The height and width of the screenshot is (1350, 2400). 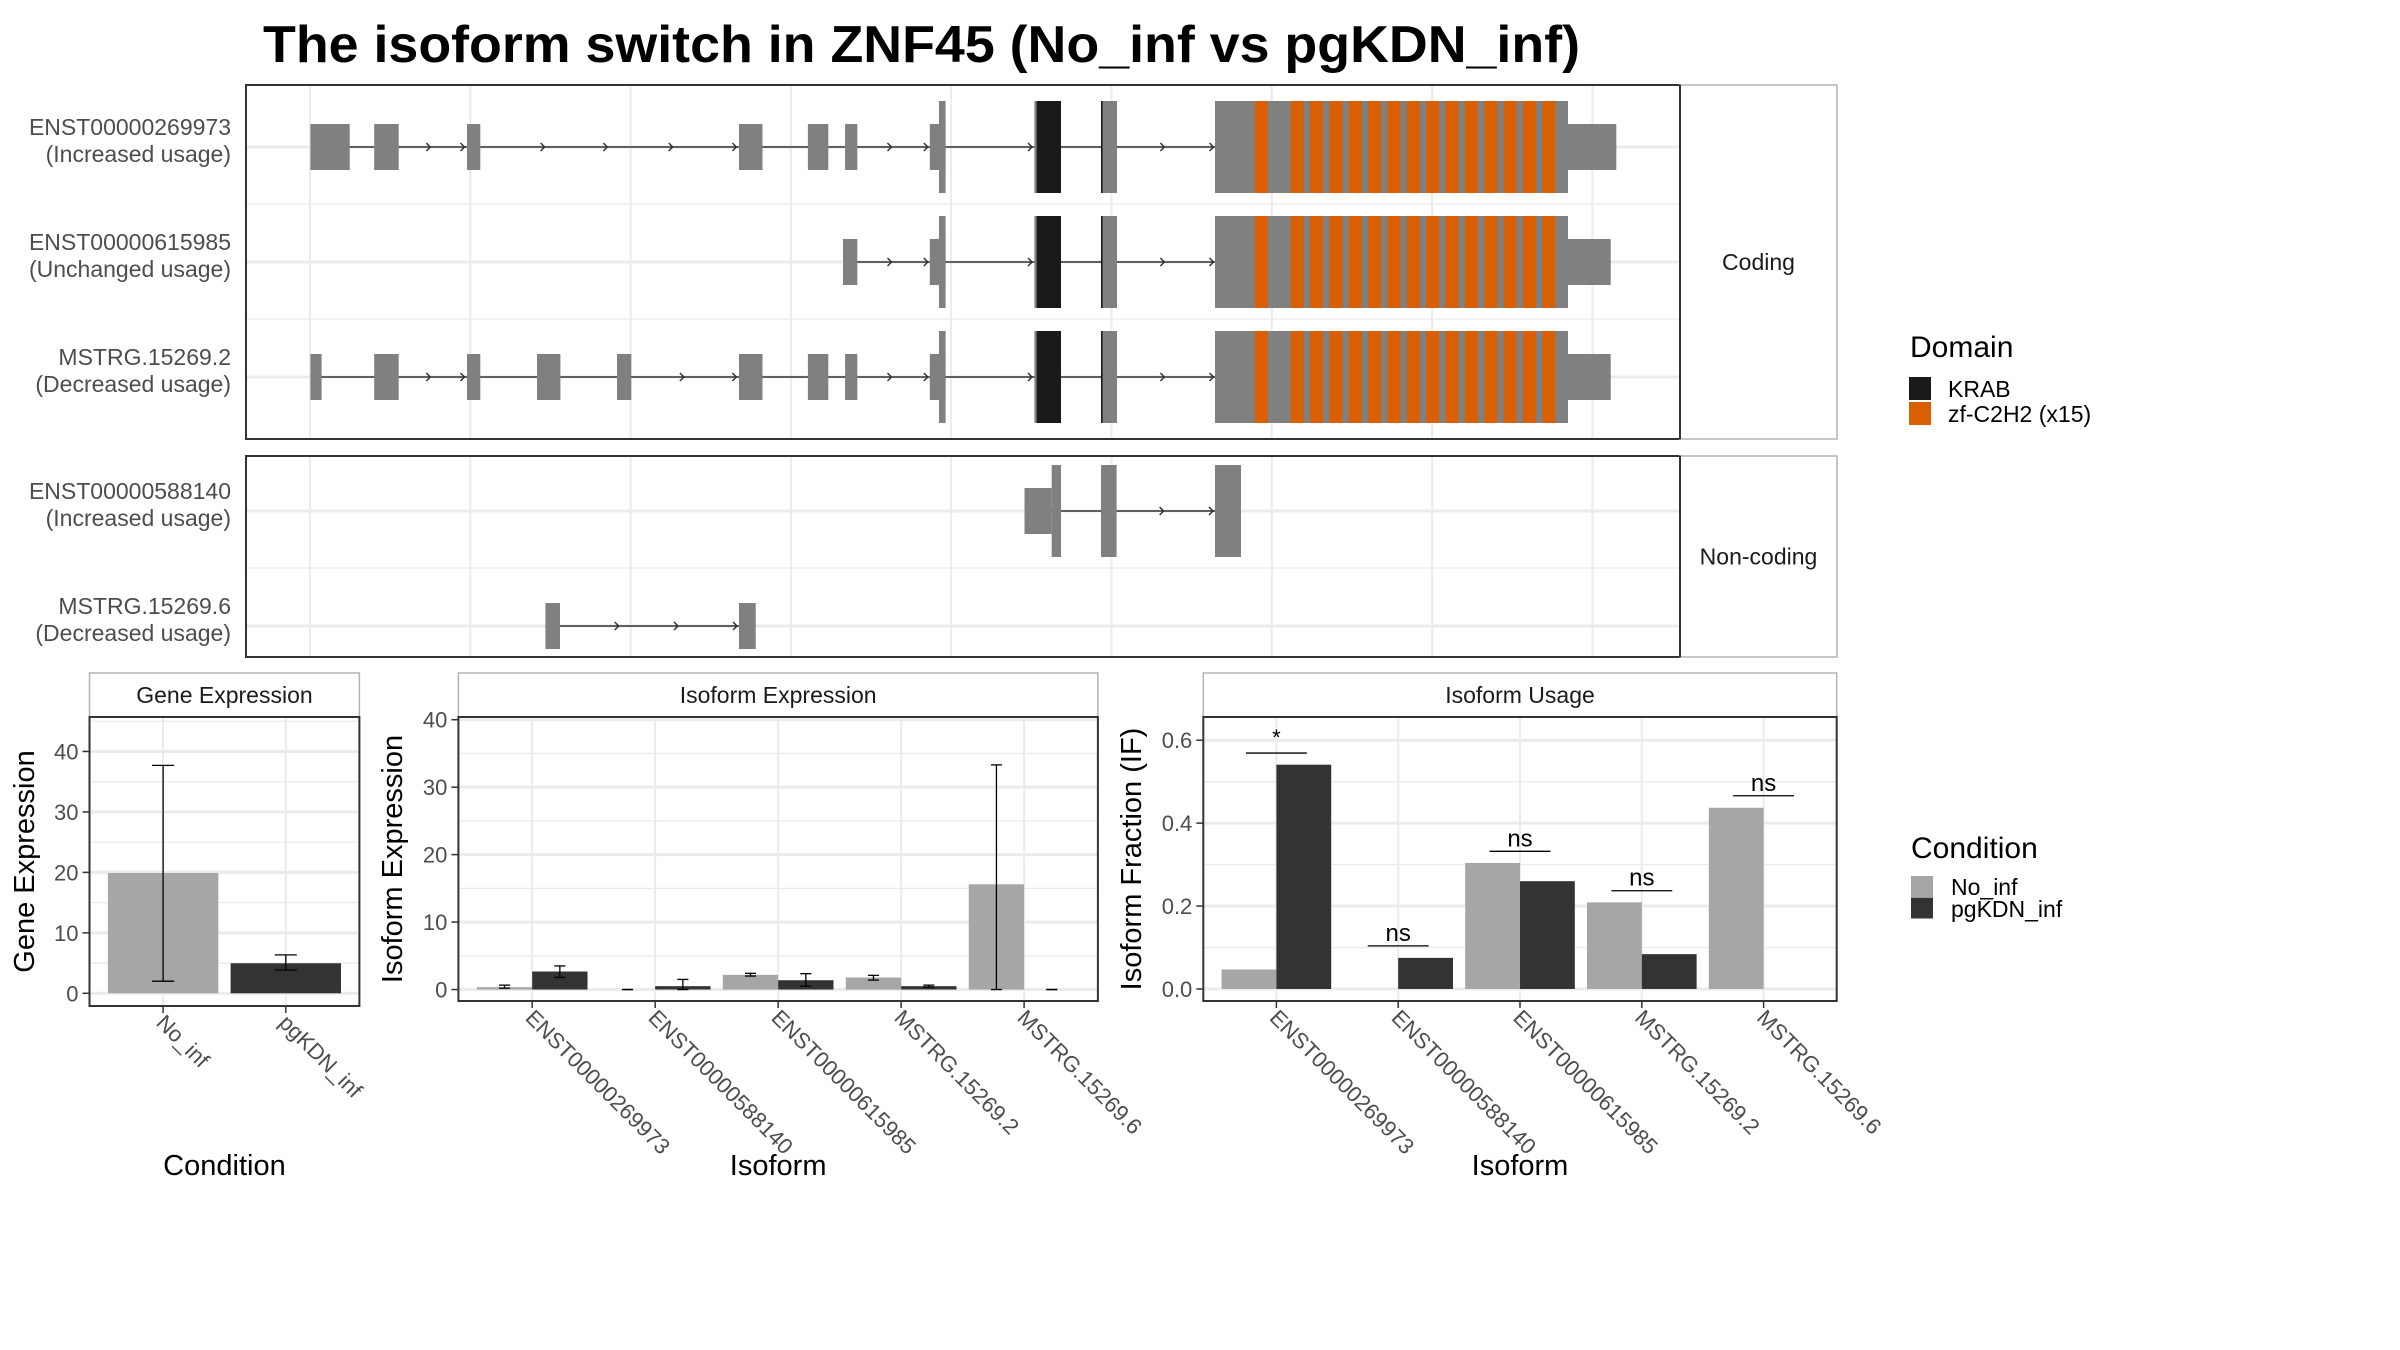 I want to click on x-tick-label: MSTRG.15269.2, so click(x=957, y=1072).